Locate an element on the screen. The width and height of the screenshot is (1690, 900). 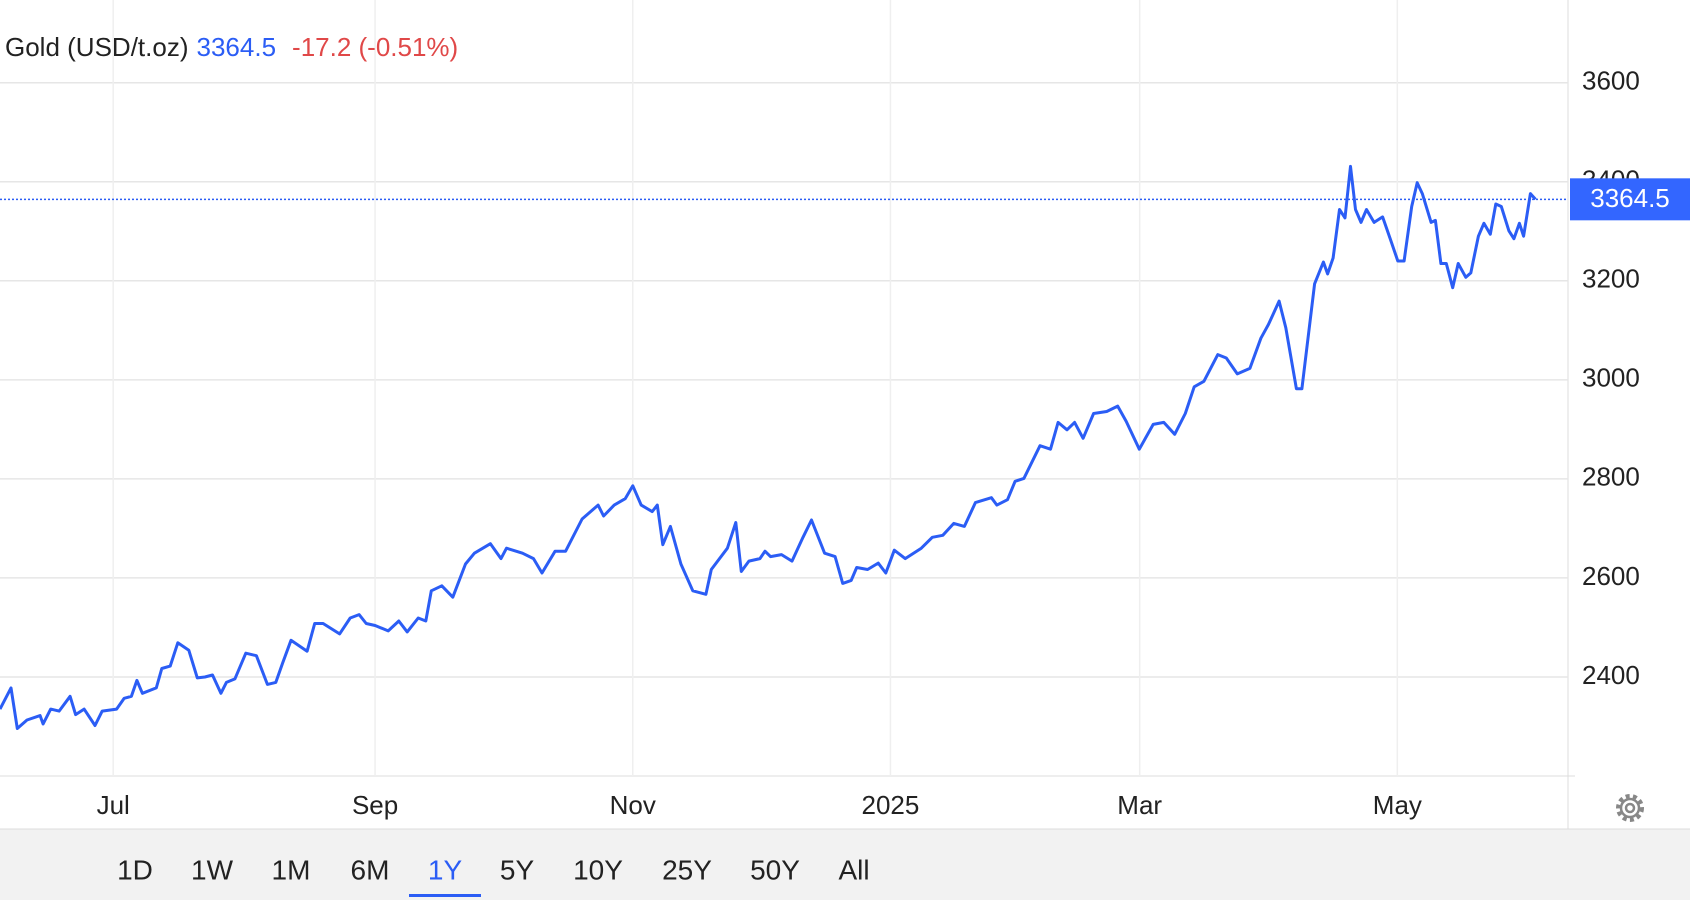
y-tick-label: 3000 is located at coordinates (1611, 378).